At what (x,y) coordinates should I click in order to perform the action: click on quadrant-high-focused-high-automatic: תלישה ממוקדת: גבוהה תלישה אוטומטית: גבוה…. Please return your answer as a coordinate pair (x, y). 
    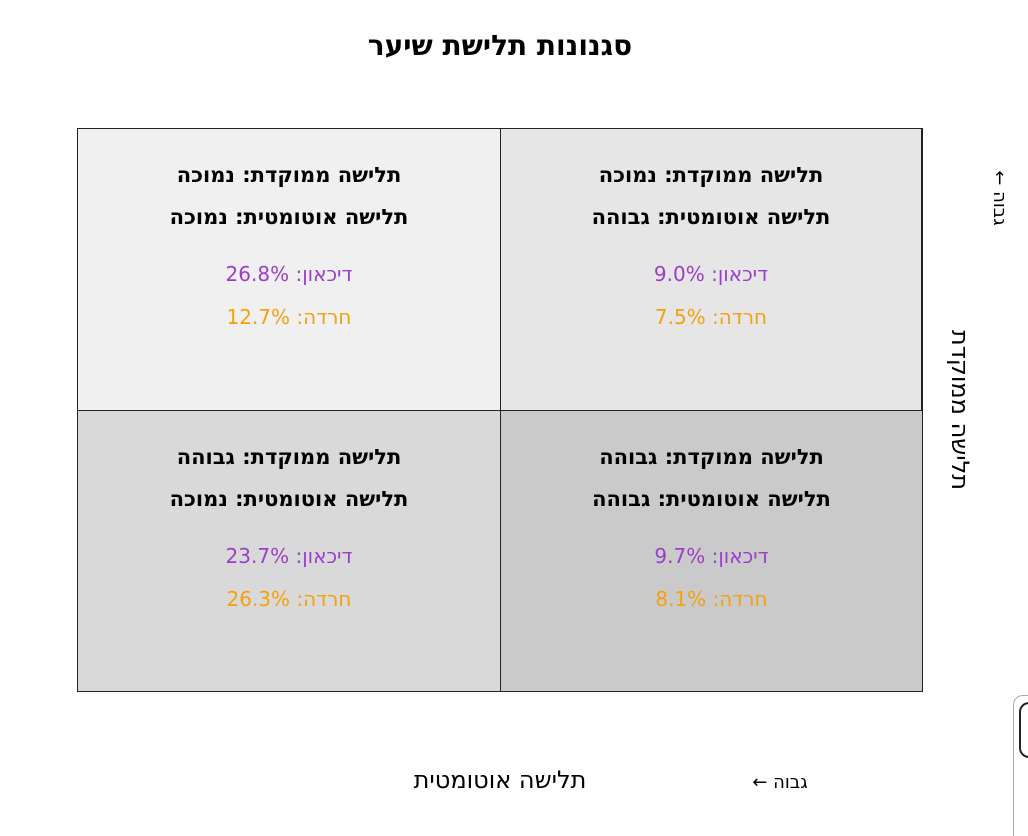
    Looking at the image, I should click on (711, 550).